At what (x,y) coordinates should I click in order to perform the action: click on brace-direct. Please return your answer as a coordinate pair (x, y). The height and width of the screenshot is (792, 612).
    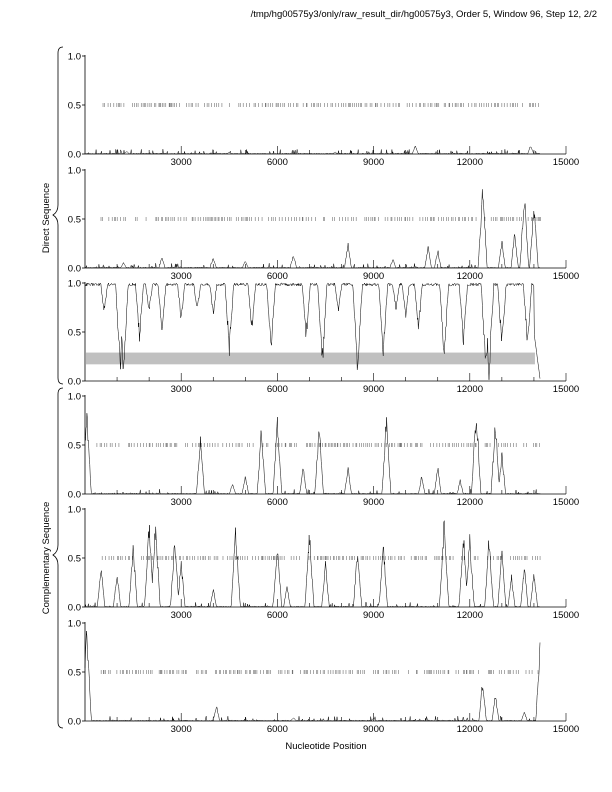
    Looking at the image, I should click on (58, 215).